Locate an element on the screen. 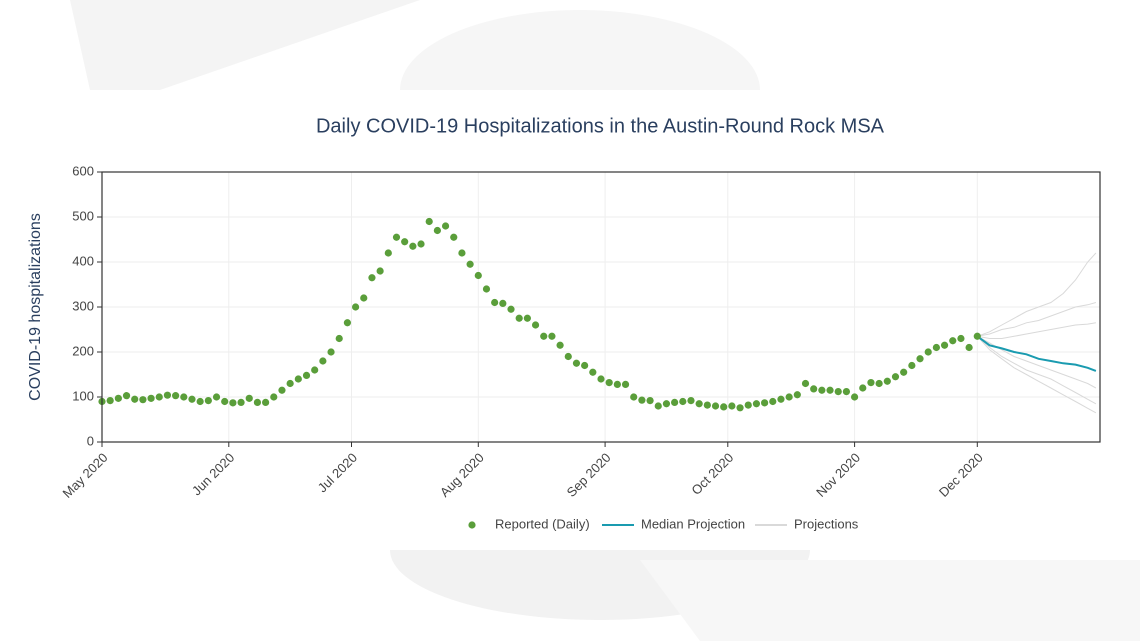 The image size is (1140, 641). x-tick-label: Dec 2020 is located at coordinates (961, 475).